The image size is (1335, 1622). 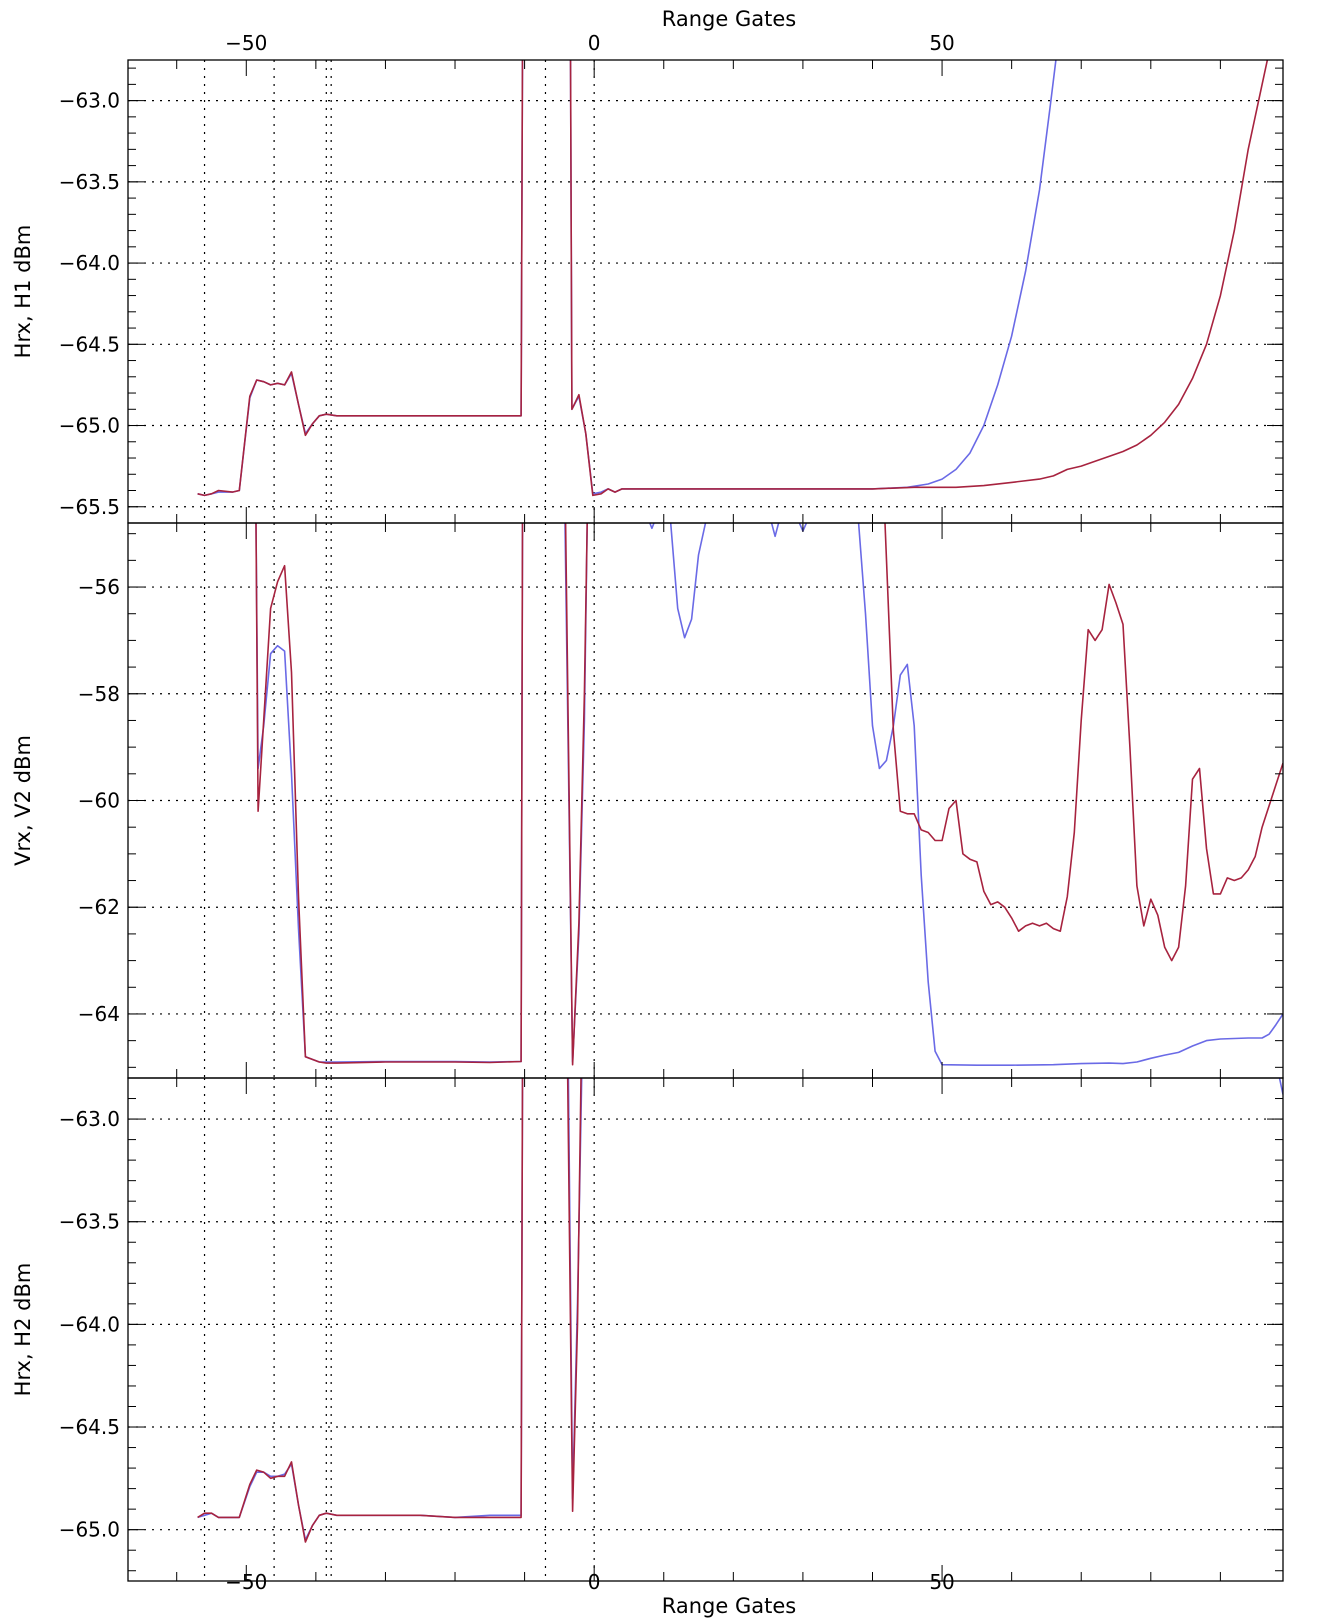 What do you see at coordinates (941, 43) in the screenshot?
I see `top-xtick-label: 50` at bounding box center [941, 43].